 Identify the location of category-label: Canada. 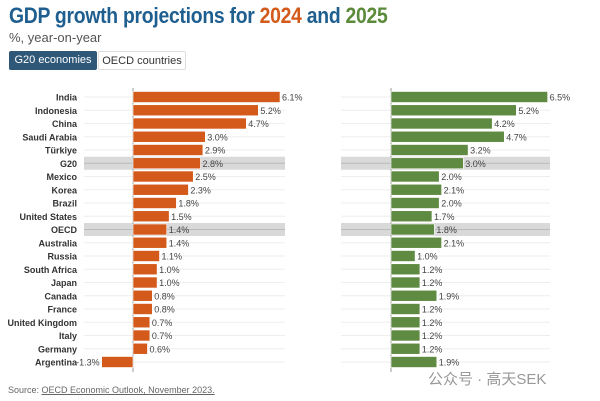
(61, 296).